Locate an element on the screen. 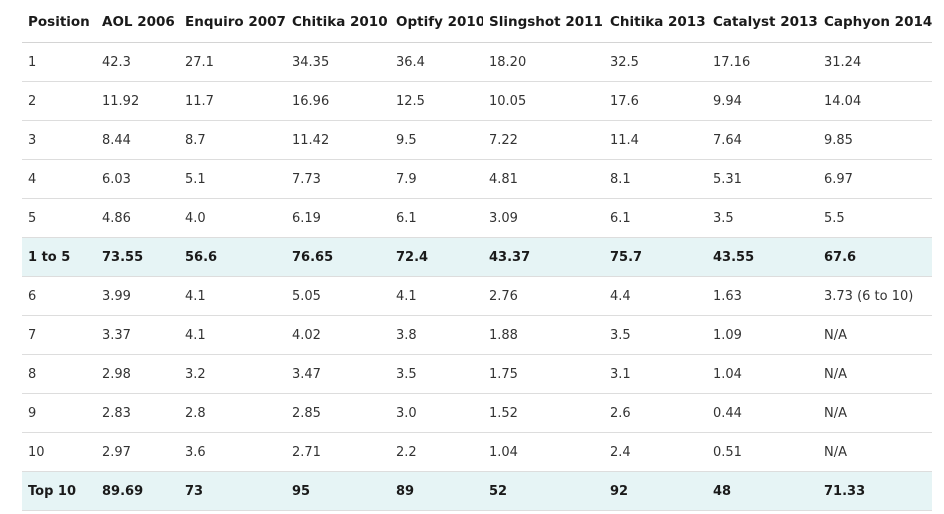 This screenshot has height=514, width=944. ctr-value-cell: 6.03 is located at coordinates (137, 179).